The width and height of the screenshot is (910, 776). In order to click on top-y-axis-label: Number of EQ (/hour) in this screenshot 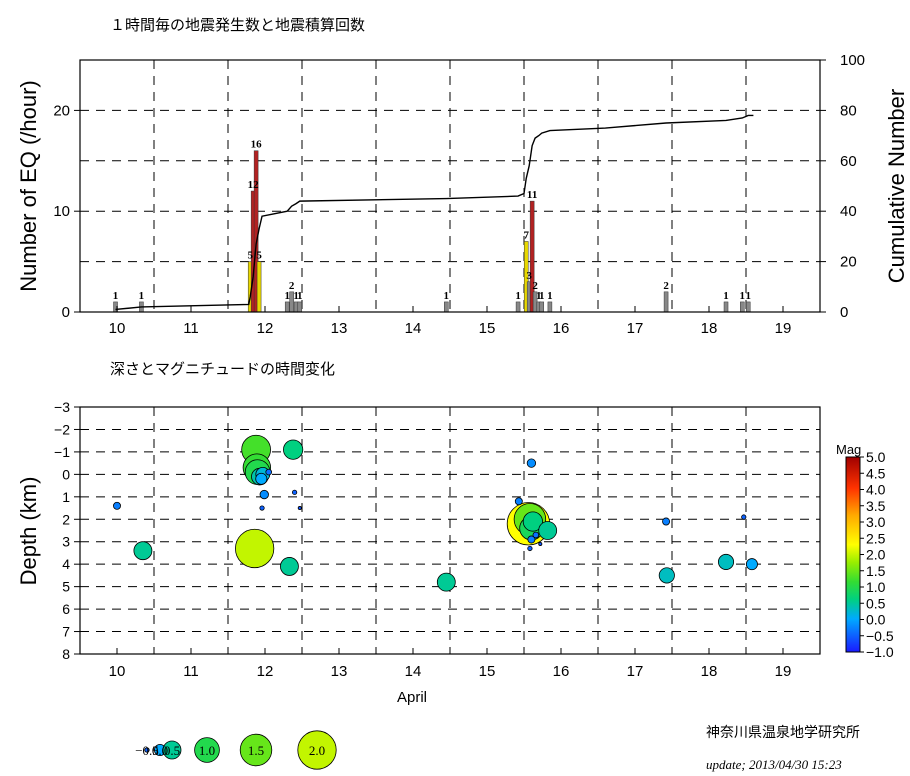, I will do `click(28, 186)`.